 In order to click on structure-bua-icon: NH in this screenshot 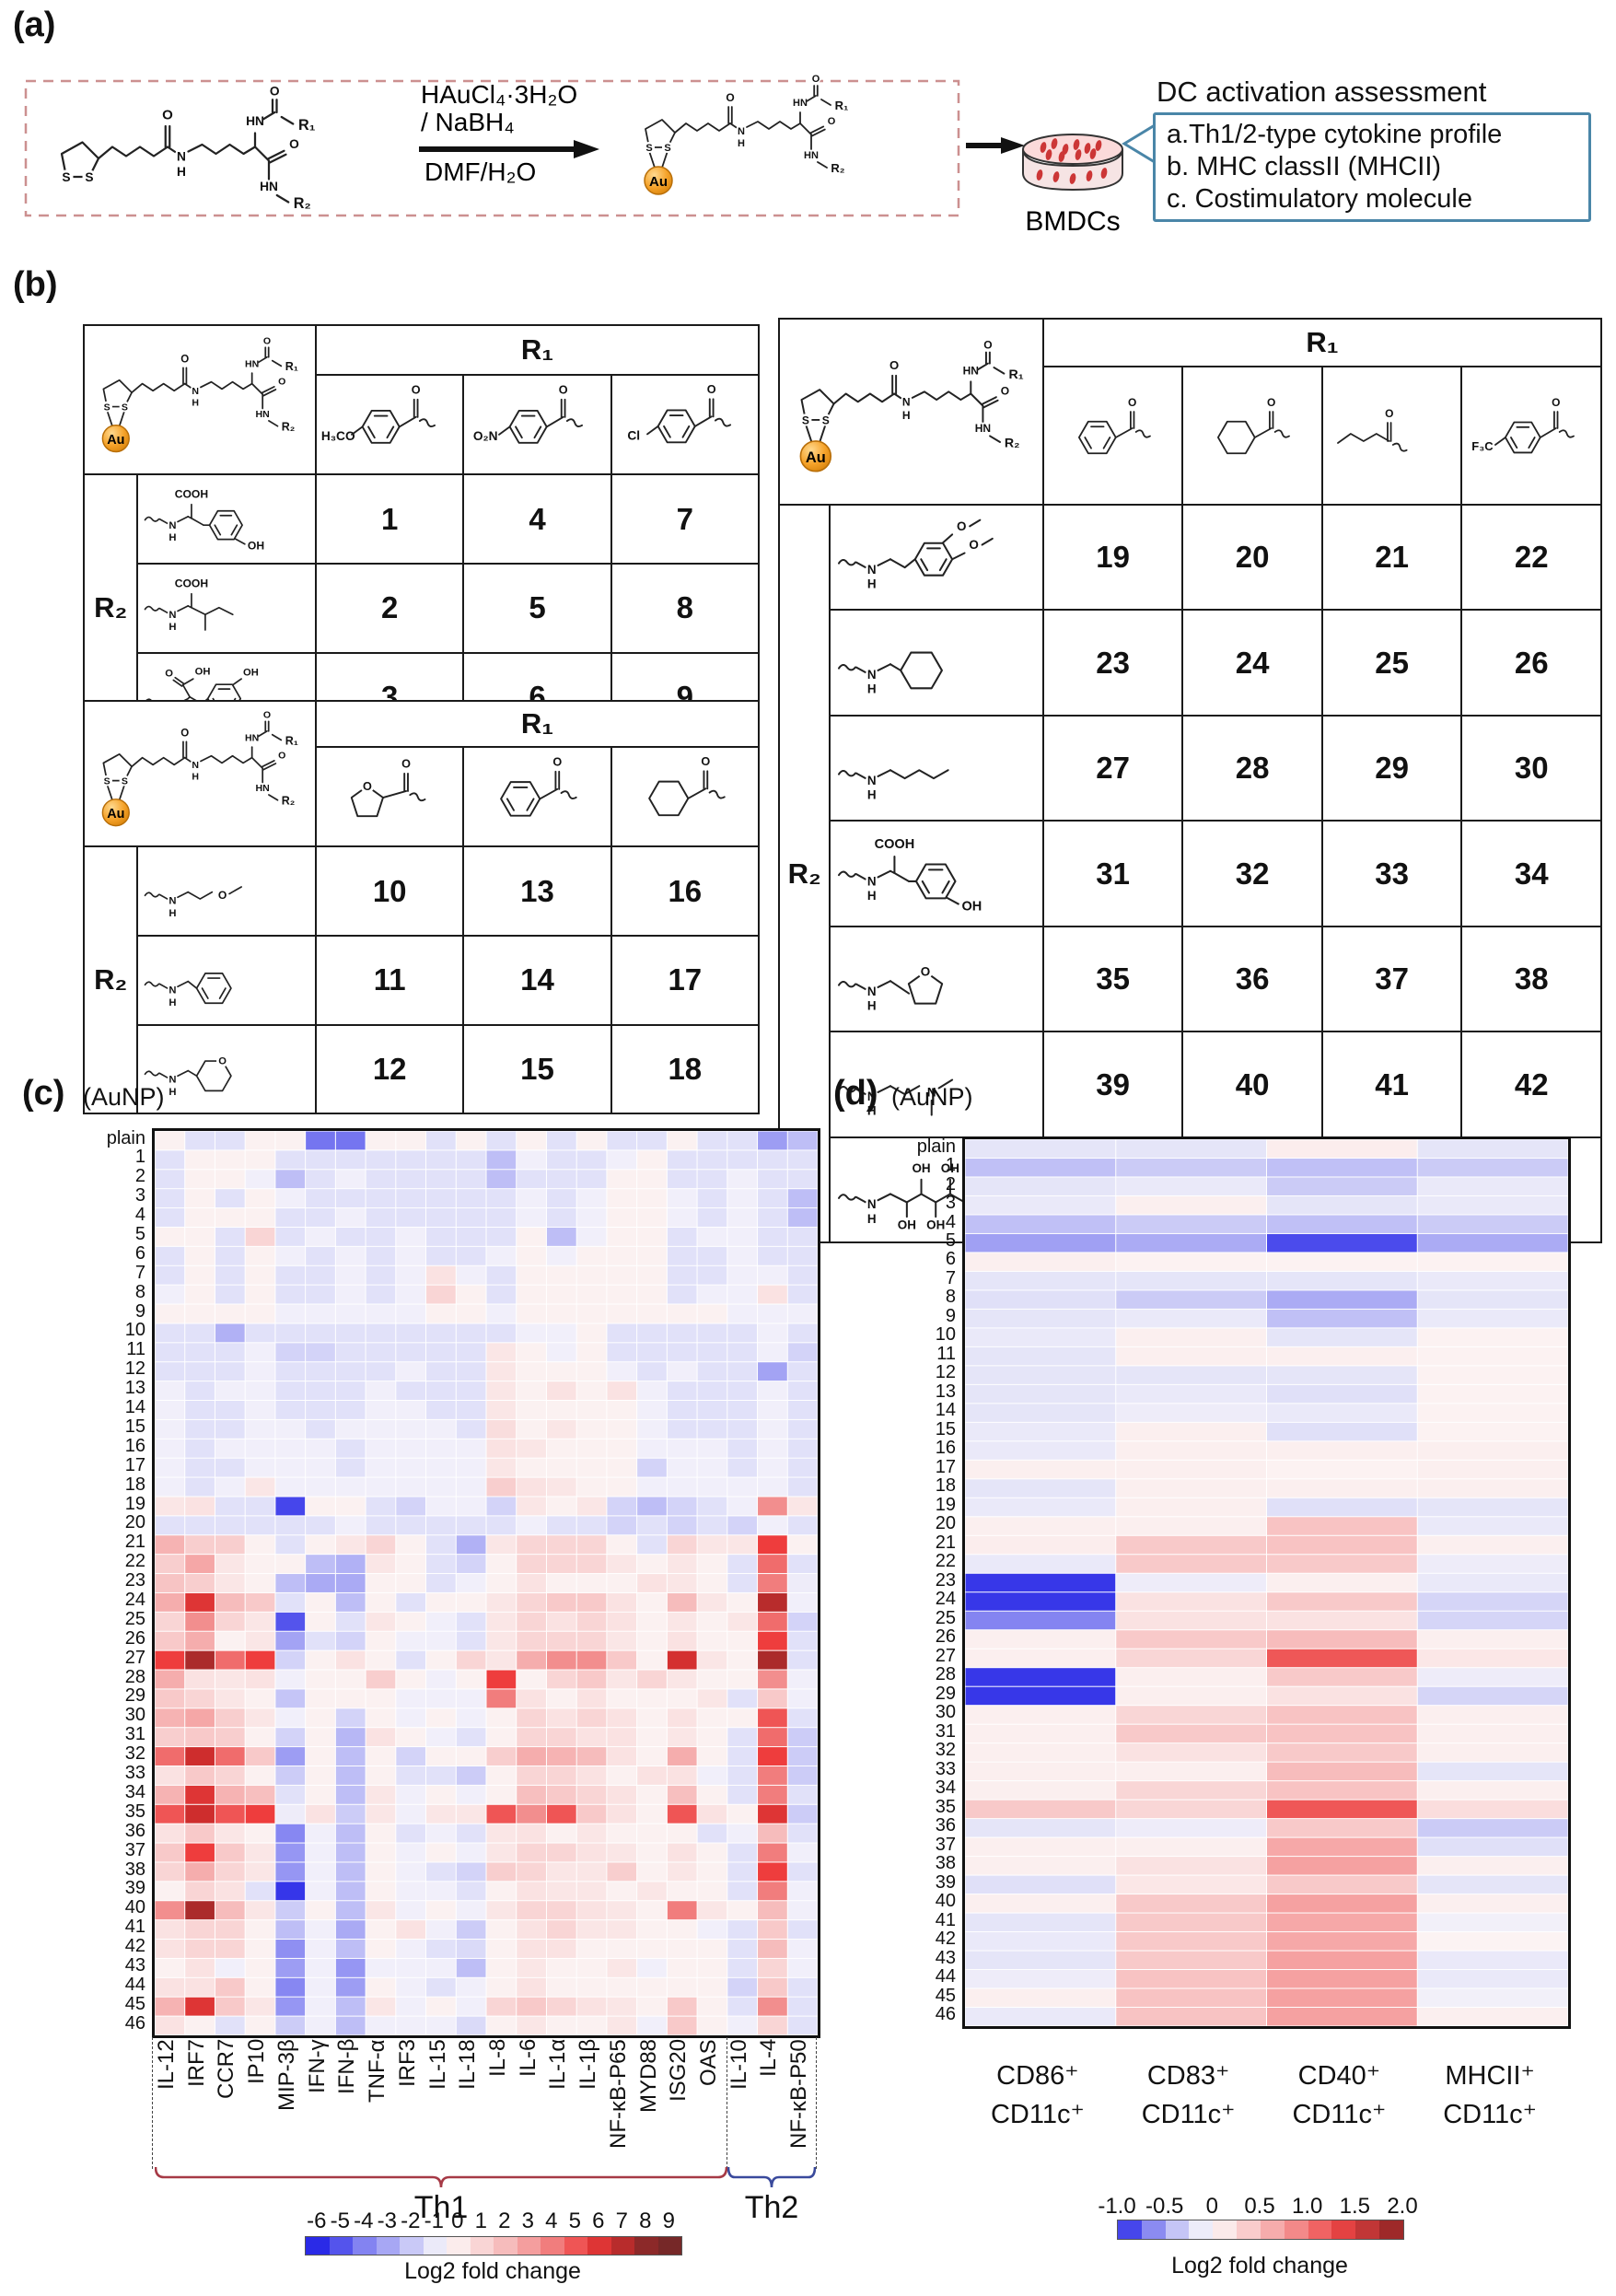, I will do `click(894, 786)`.